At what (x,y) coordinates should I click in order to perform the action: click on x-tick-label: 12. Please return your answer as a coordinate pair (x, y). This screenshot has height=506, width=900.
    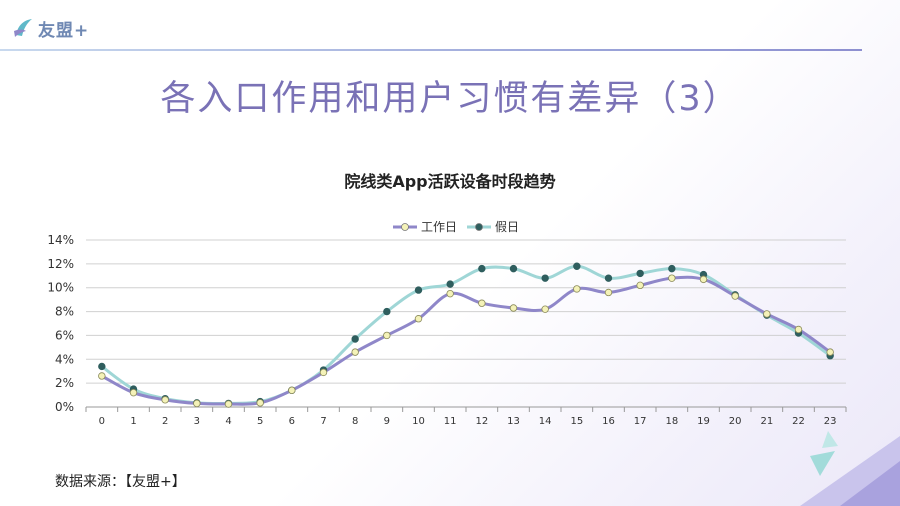
    Looking at the image, I should click on (481, 421).